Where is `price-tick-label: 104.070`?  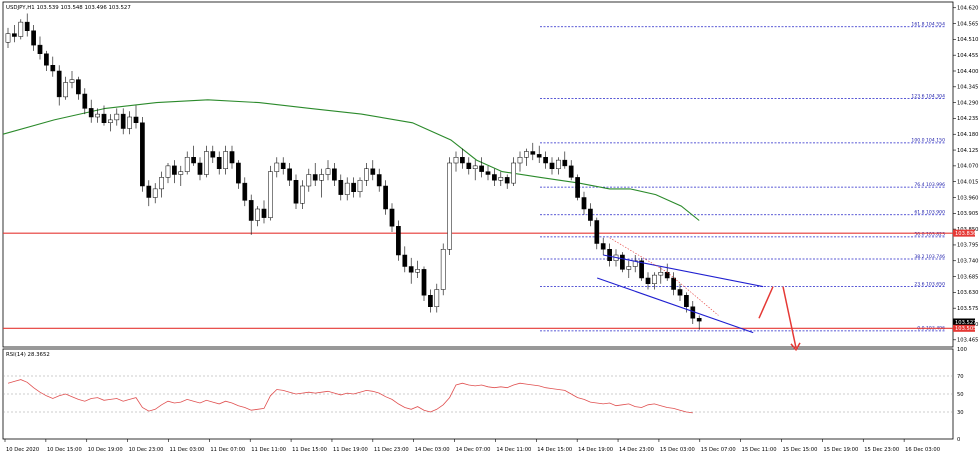
price-tick-label: 104.070 is located at coordinates (967, 167).